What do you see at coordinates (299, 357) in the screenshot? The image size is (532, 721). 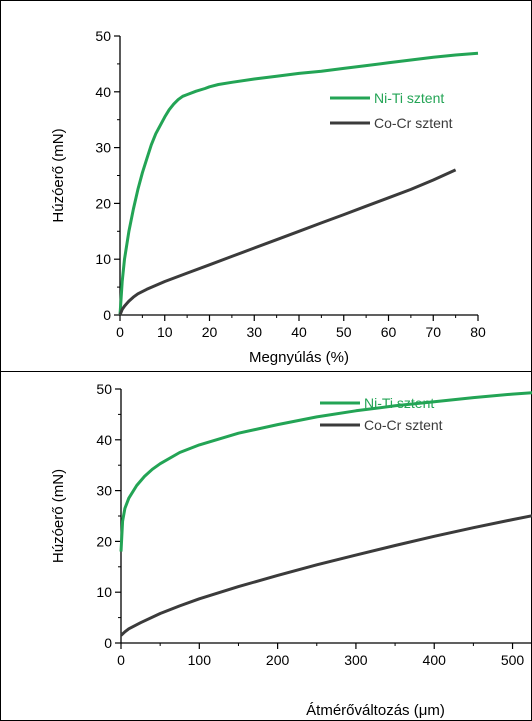 I see `x-axis-title-top: Megnyúlás (%)` at bounding box center [299, 357].